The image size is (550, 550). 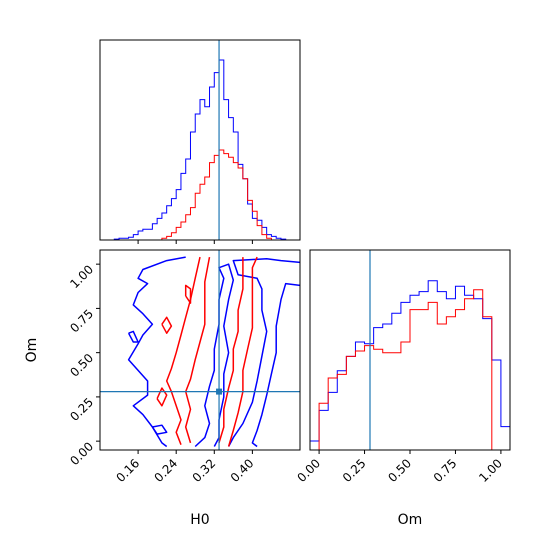 I want to click on contour-y-ticks: 0.00 0.25 0.50 0.75 1.00, so click(x=83, y=365).